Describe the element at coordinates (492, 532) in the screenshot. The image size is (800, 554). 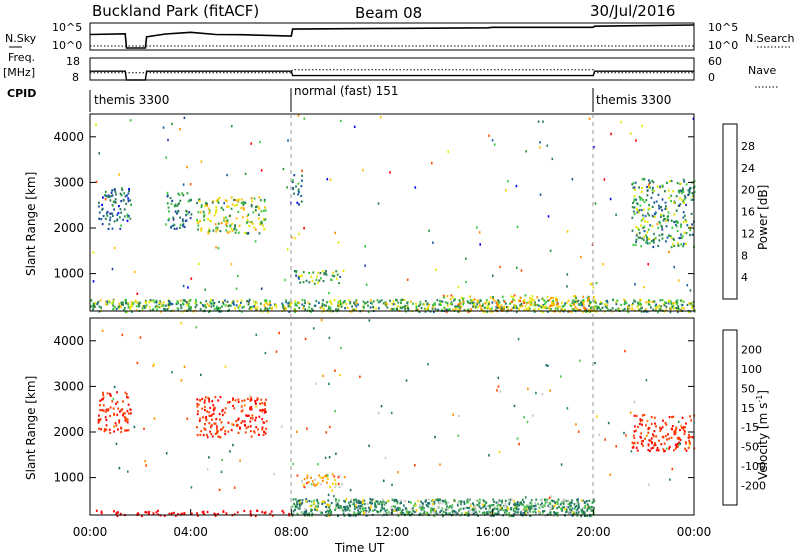
I see `x-tick-label: 16:00` at that location.